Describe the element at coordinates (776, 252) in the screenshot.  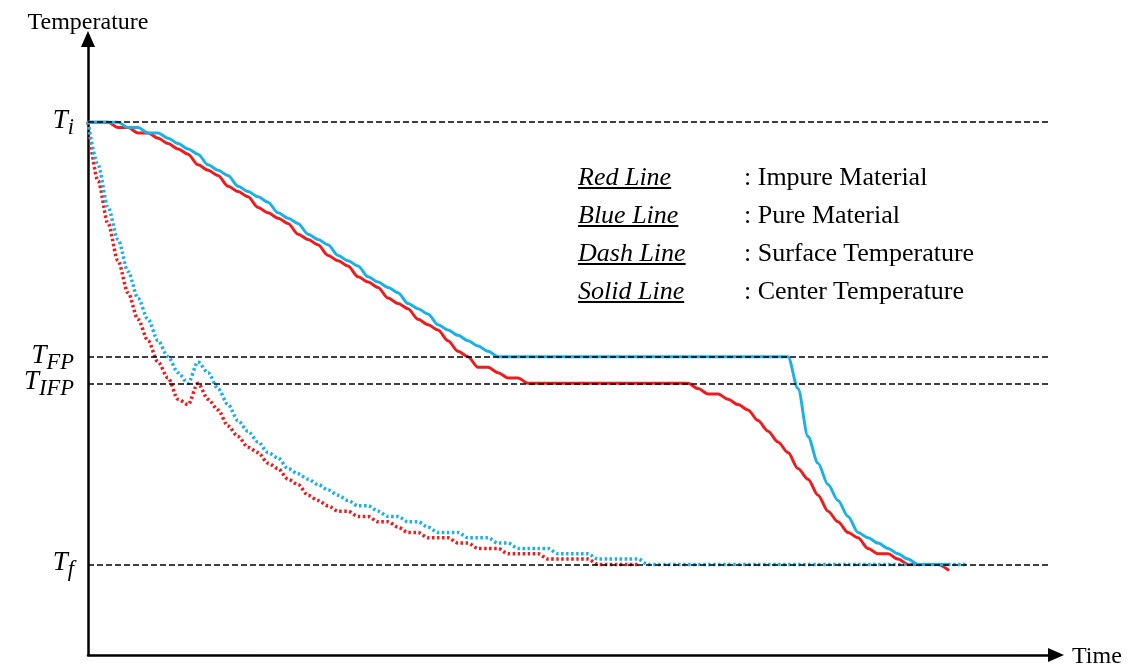
I see `text: Dash Line : Surface Temperature` at that location.